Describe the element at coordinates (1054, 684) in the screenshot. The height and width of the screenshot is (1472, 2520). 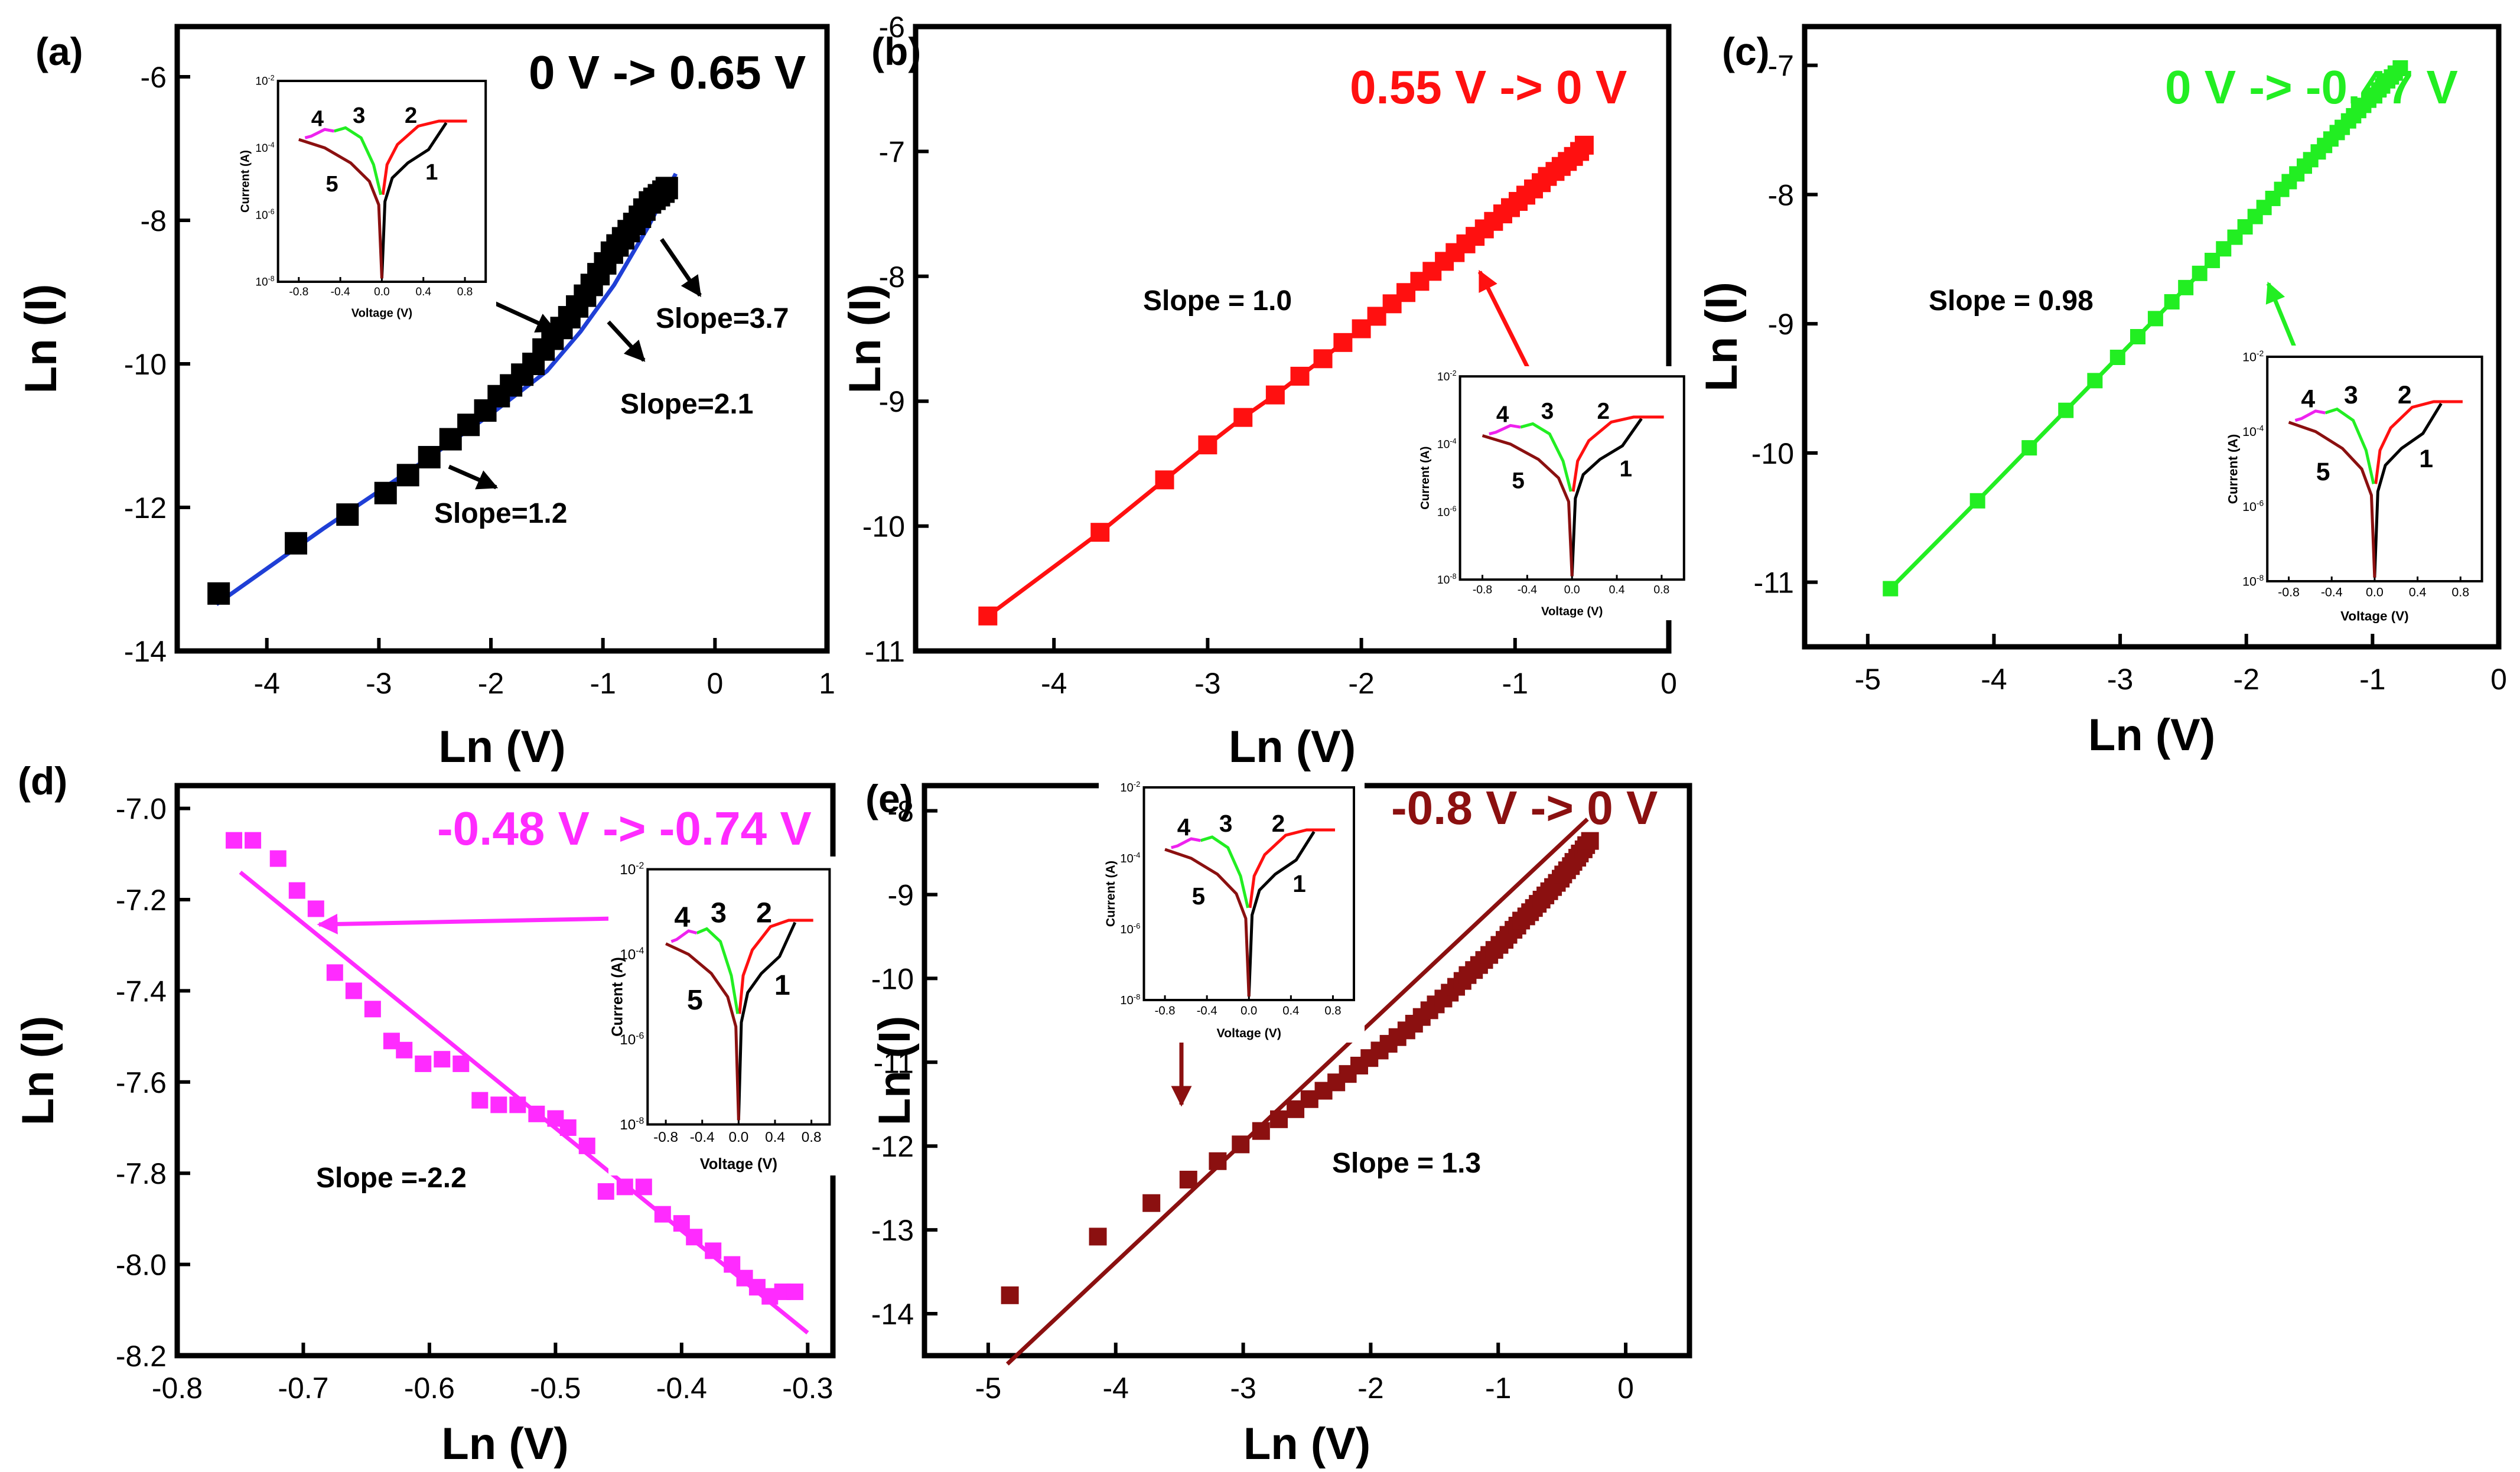
I see `x-tick-label: -4` at that location.